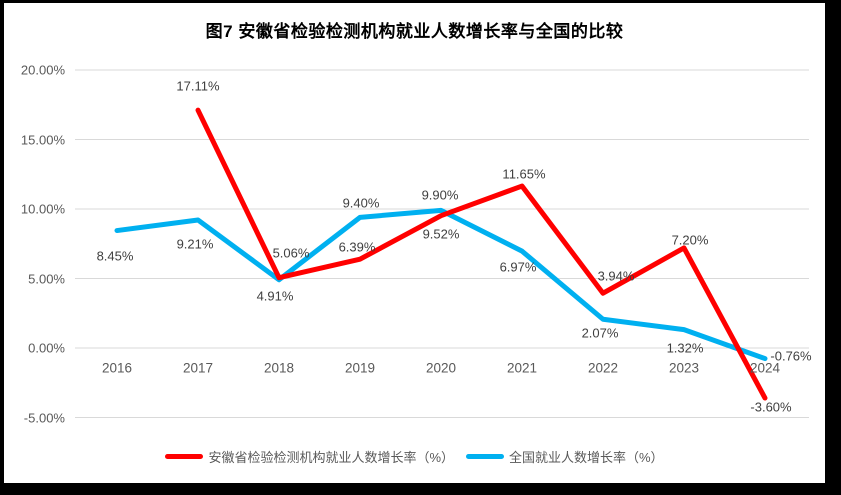  Describe the element at coordinates (184, 456) in the screenshot. I see `legend-swatch-anhui-icon` at that location.